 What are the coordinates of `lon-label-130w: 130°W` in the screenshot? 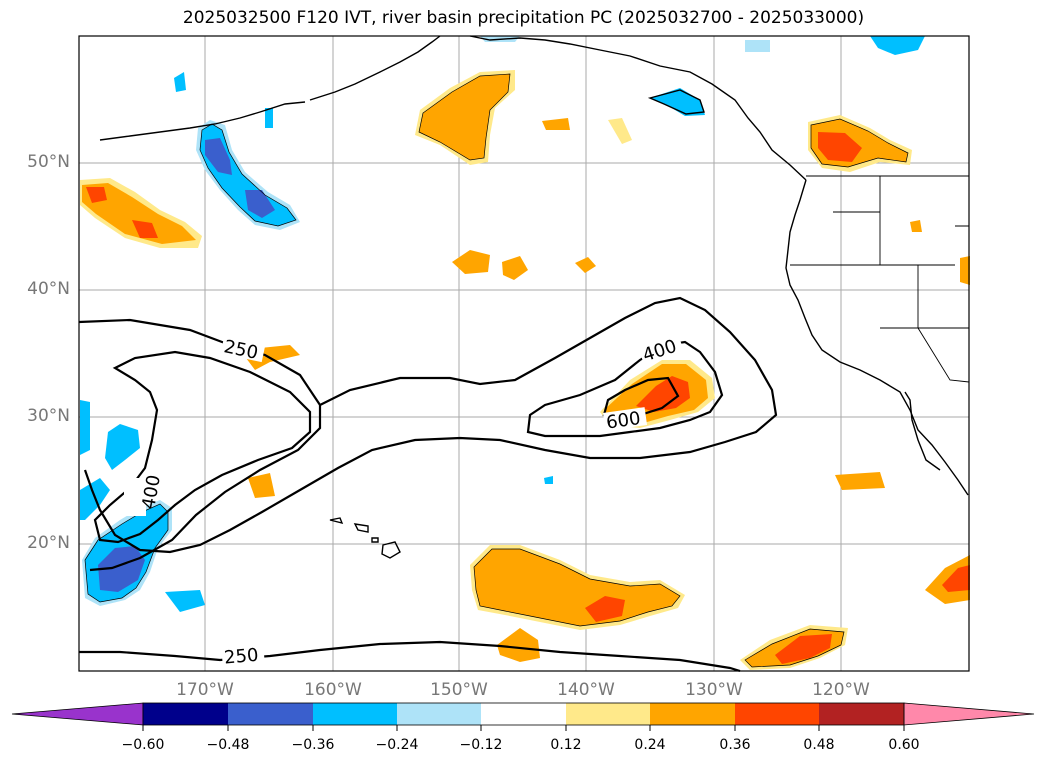 It's located at (714, 690).